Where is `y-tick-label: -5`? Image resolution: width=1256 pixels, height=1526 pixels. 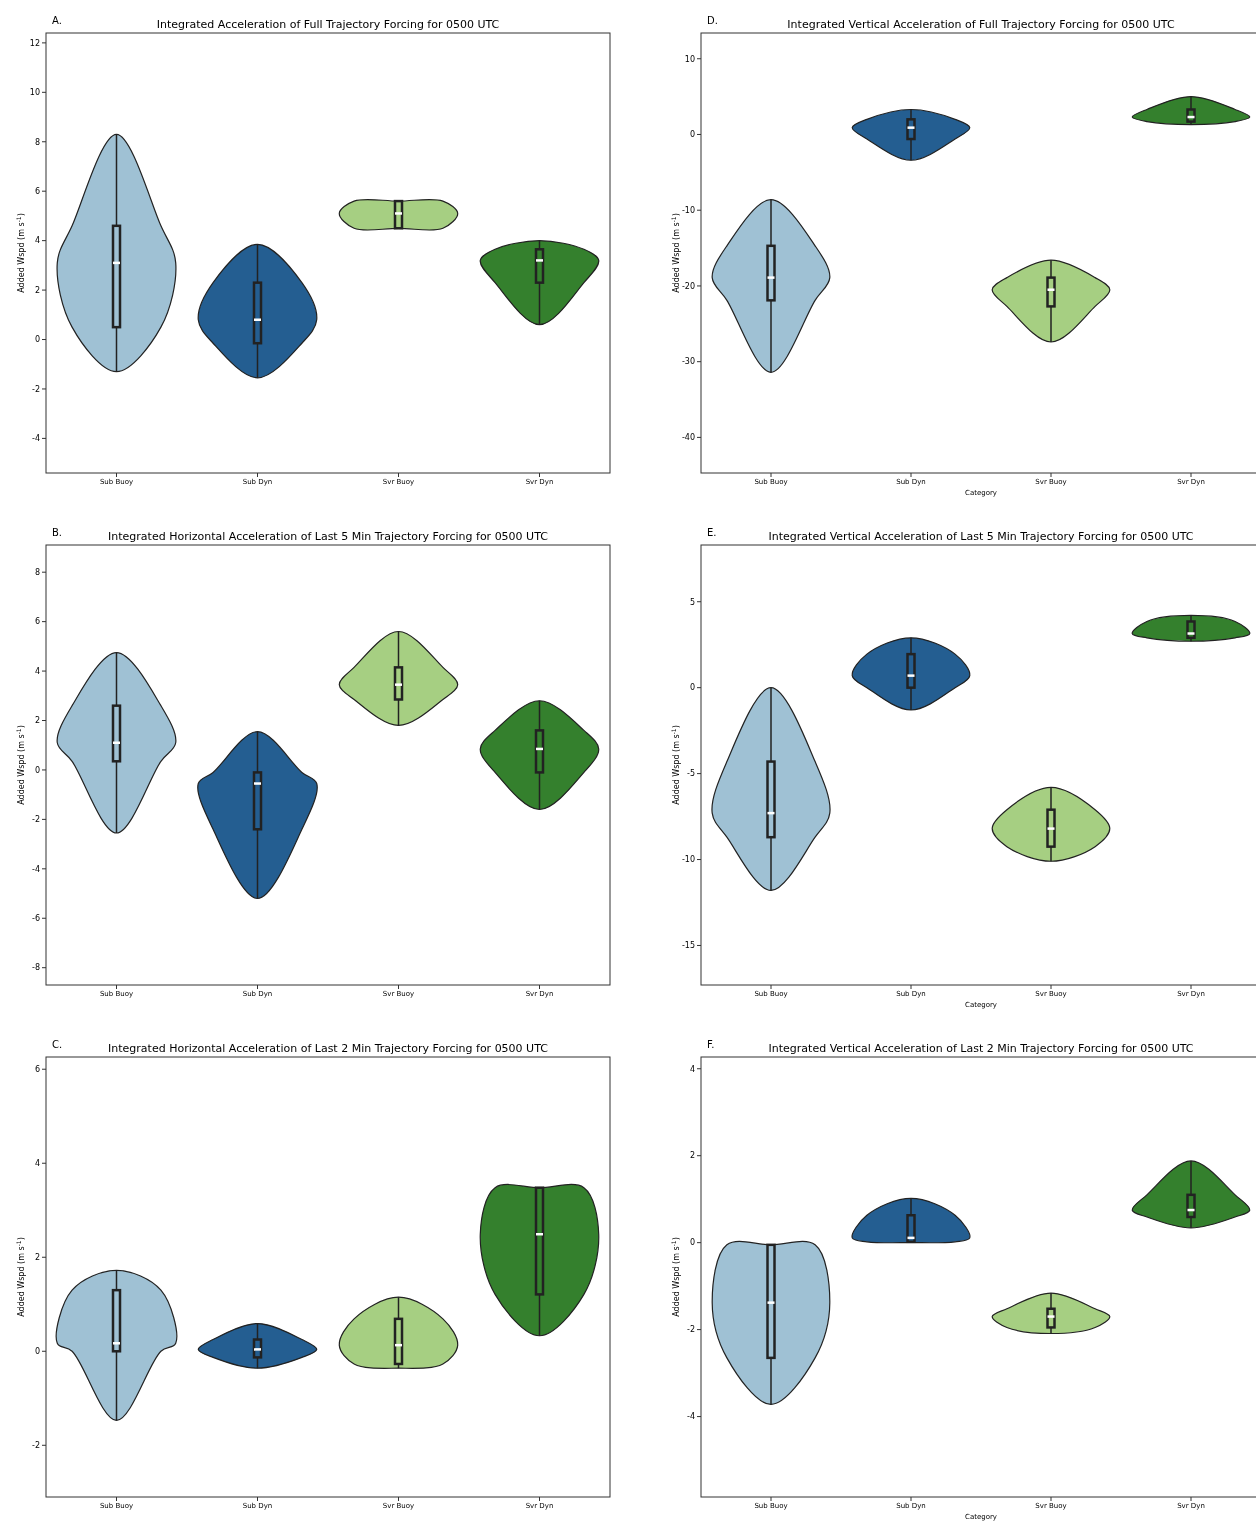 y-tick-label: -5 is located at coordinates (691, 774).